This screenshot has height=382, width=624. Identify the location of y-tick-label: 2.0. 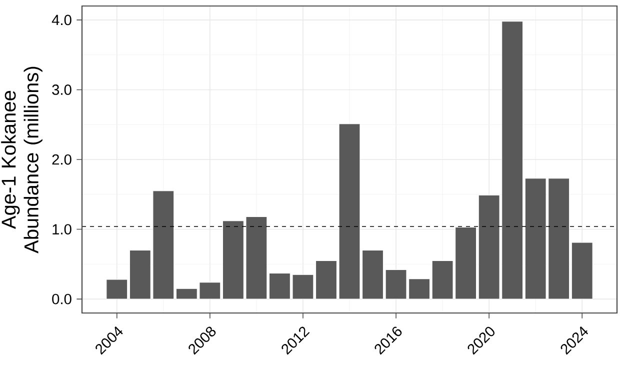
(62, 159).